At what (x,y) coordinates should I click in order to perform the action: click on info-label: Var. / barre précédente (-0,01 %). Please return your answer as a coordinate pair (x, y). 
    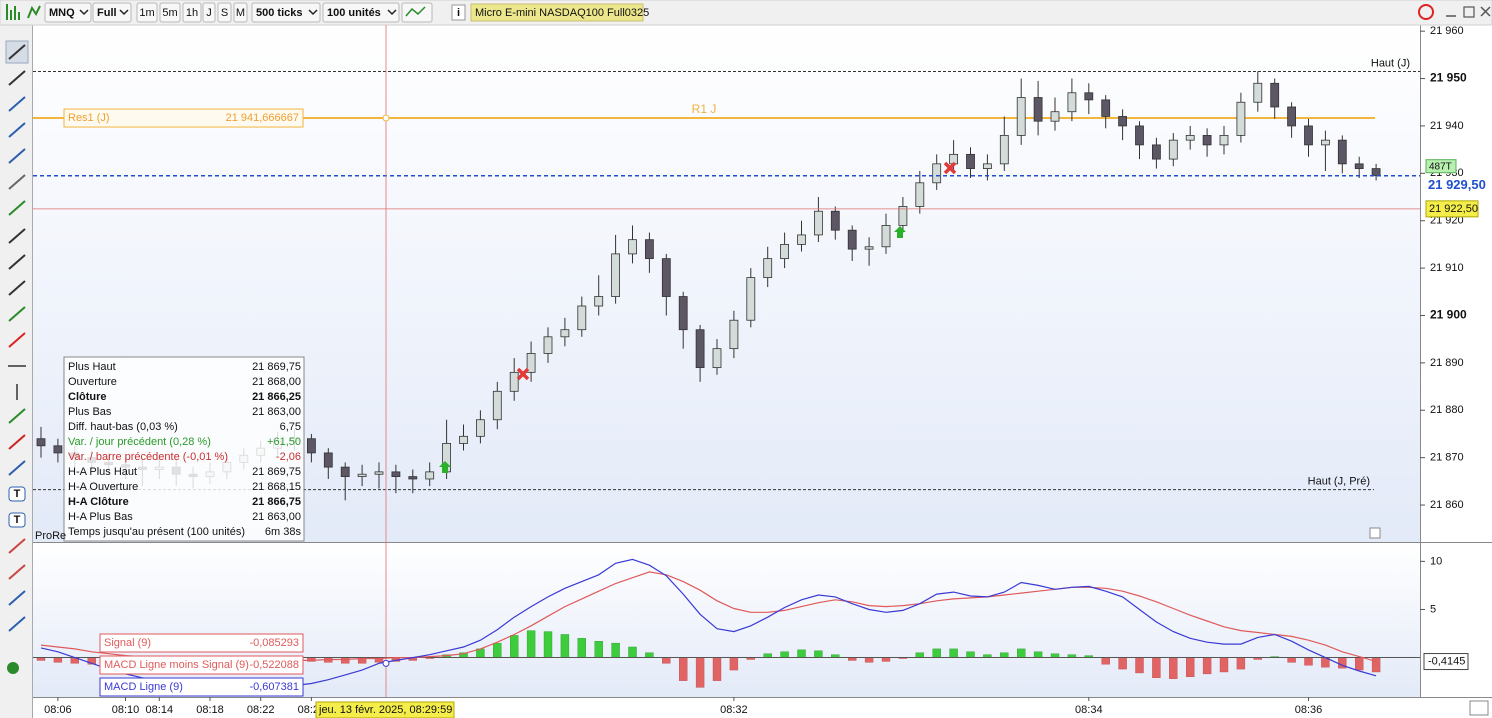
    Looking at the image, I should click on (148, 457).